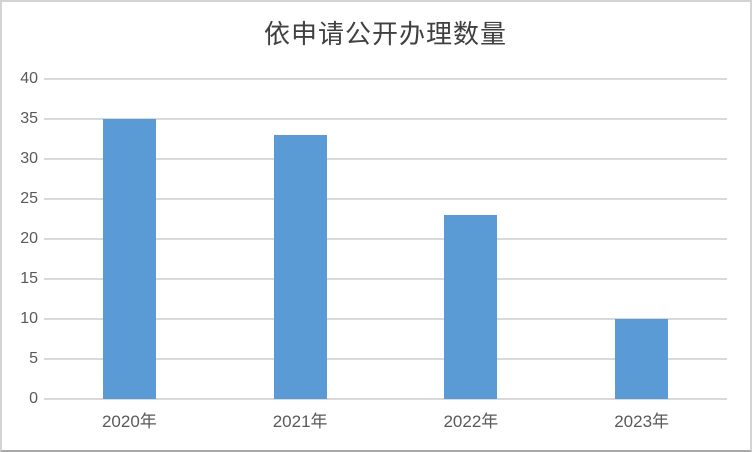 This screenshot has width=752, height=452. Describe the element at coordinates (385, 119) in the screenshot. I see `gridline-y35` at that location.